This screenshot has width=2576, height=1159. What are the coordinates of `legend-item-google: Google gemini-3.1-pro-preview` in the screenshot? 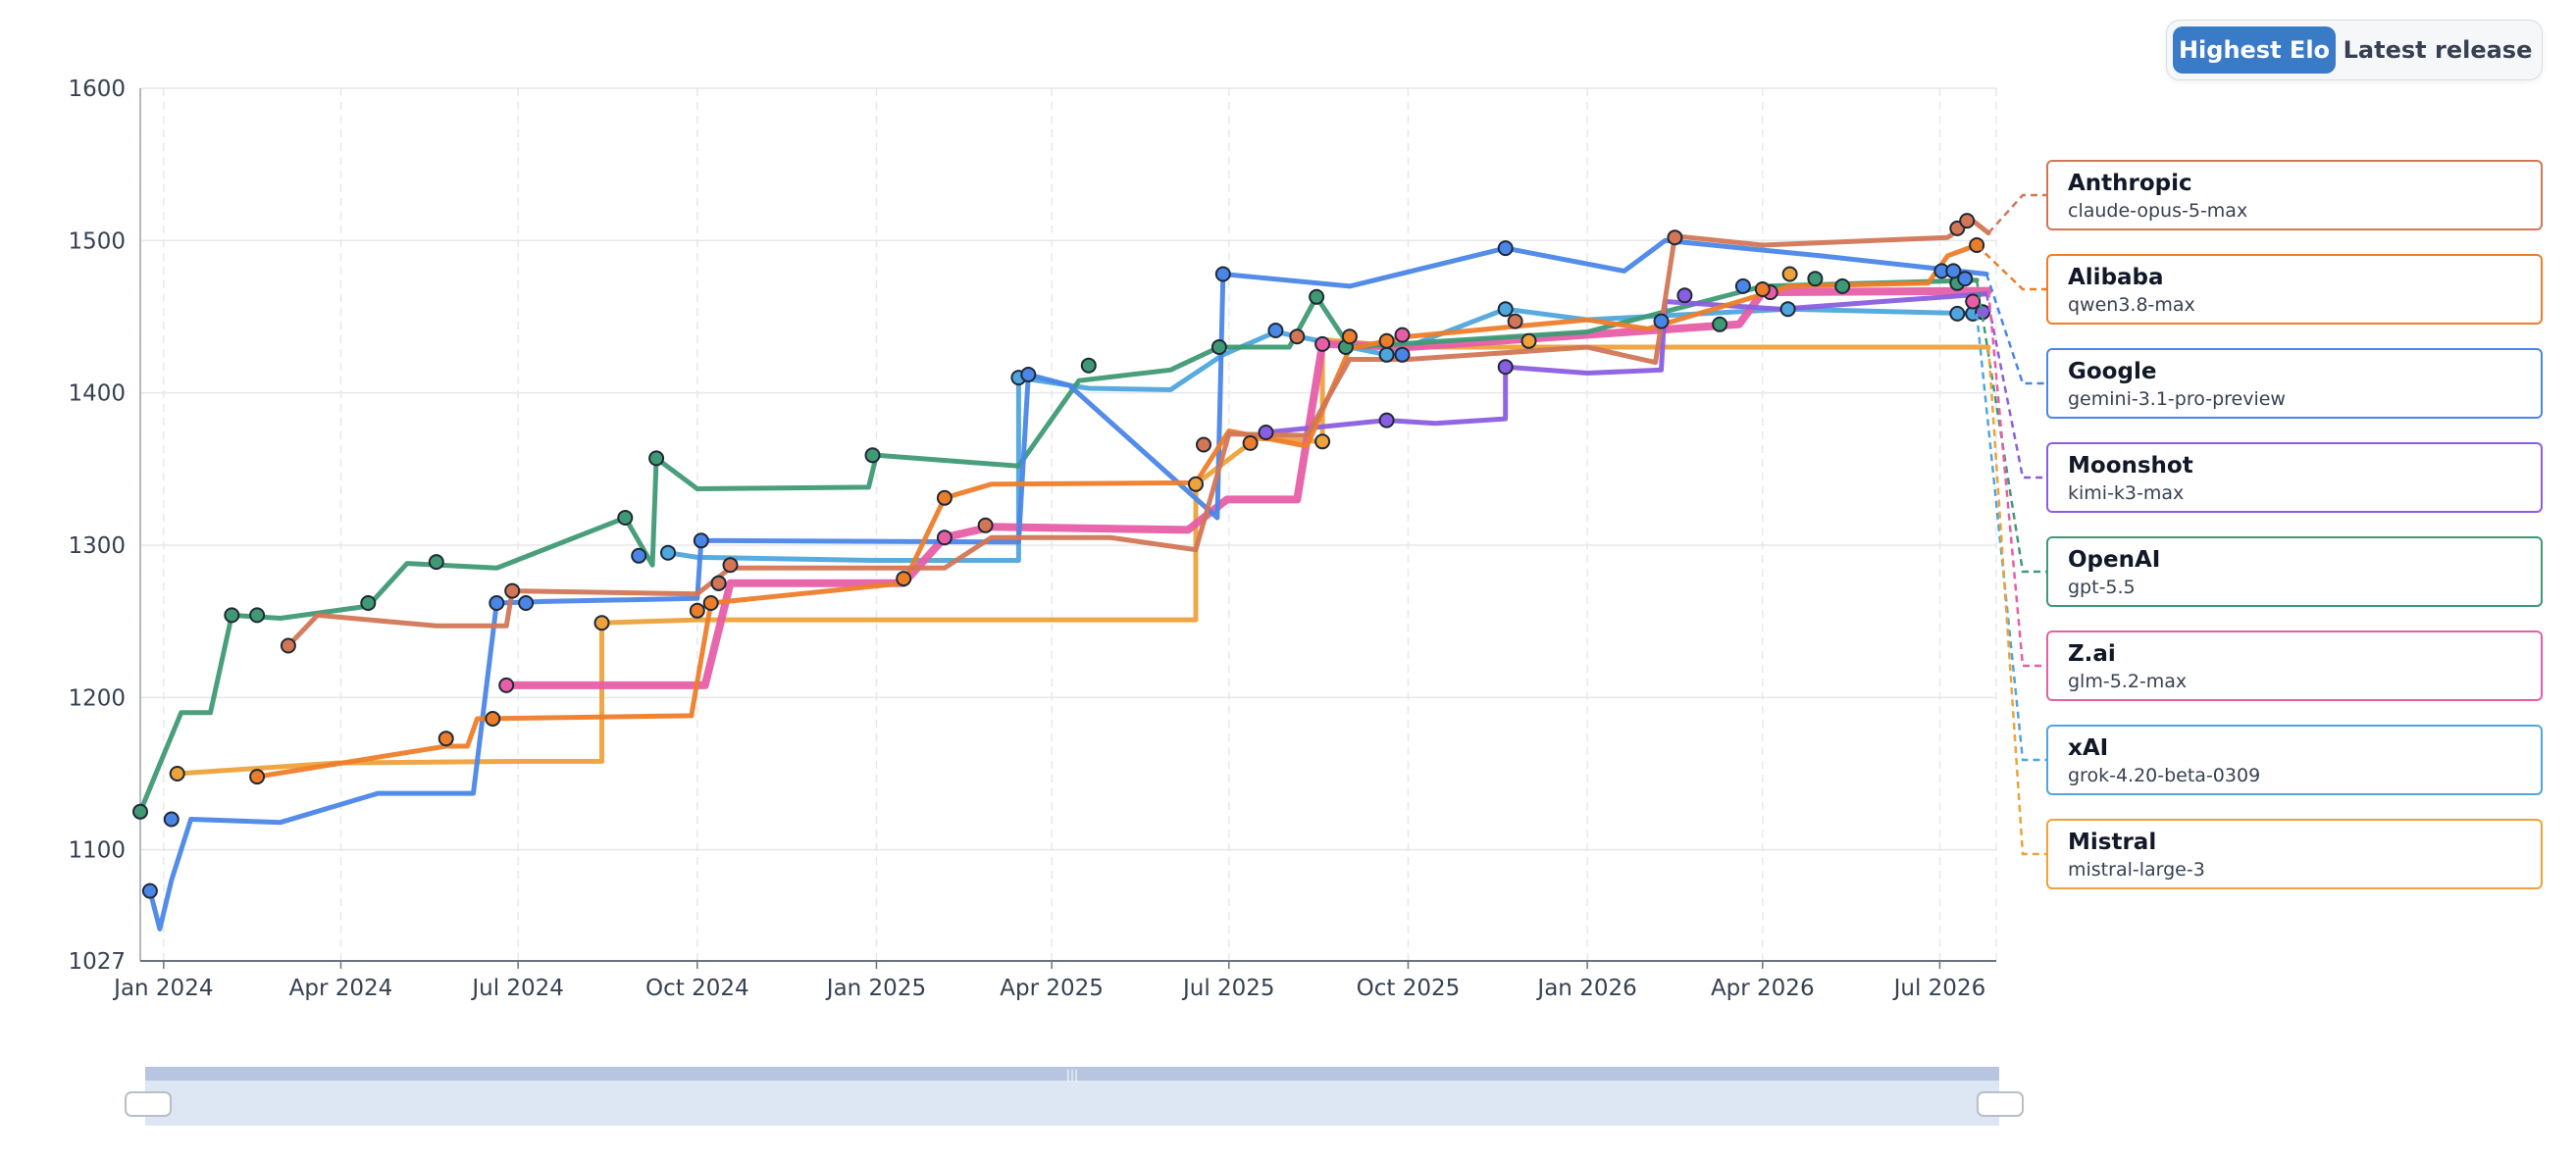 It's located at (2294, 383).